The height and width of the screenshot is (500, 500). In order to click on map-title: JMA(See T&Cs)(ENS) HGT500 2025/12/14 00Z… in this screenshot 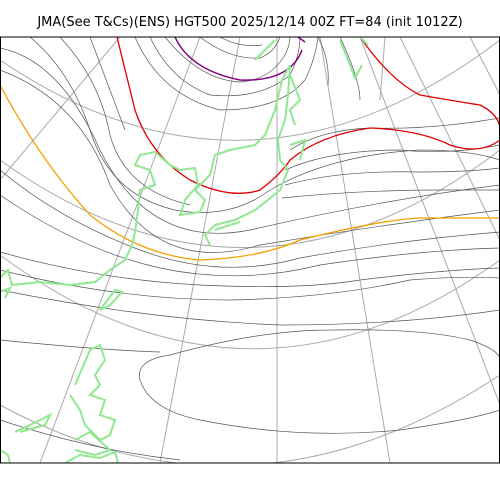, I will do `click(250, 22)`.